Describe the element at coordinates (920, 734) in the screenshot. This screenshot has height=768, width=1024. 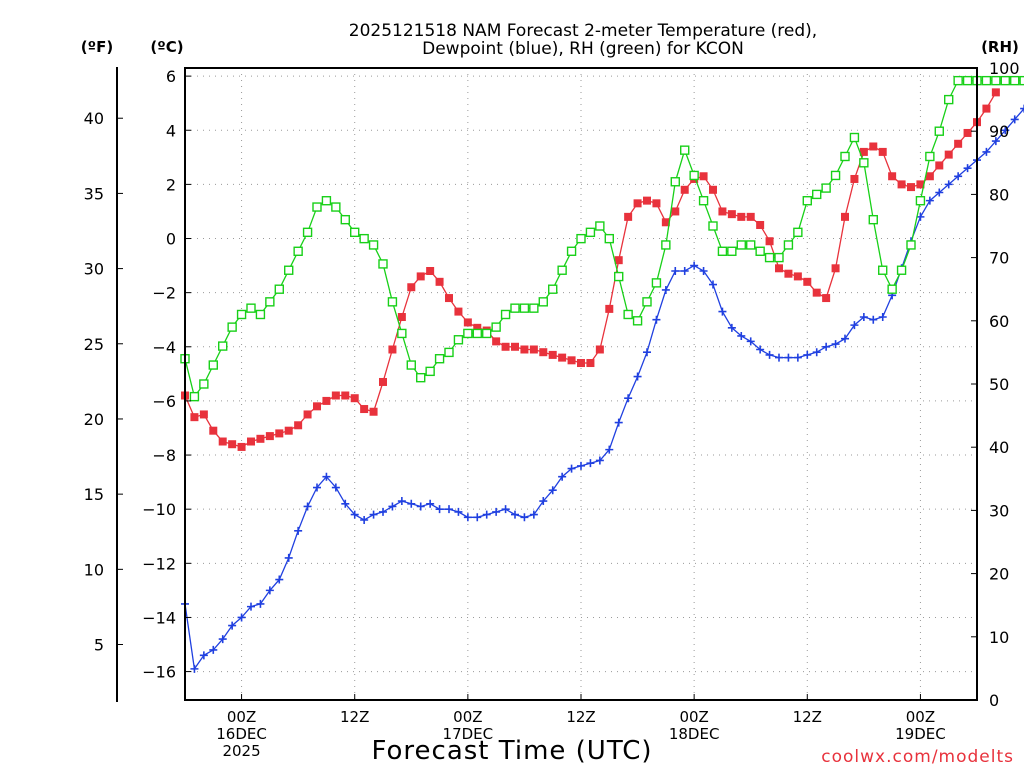
I see `time-tick-label: 19DEC` at that location.